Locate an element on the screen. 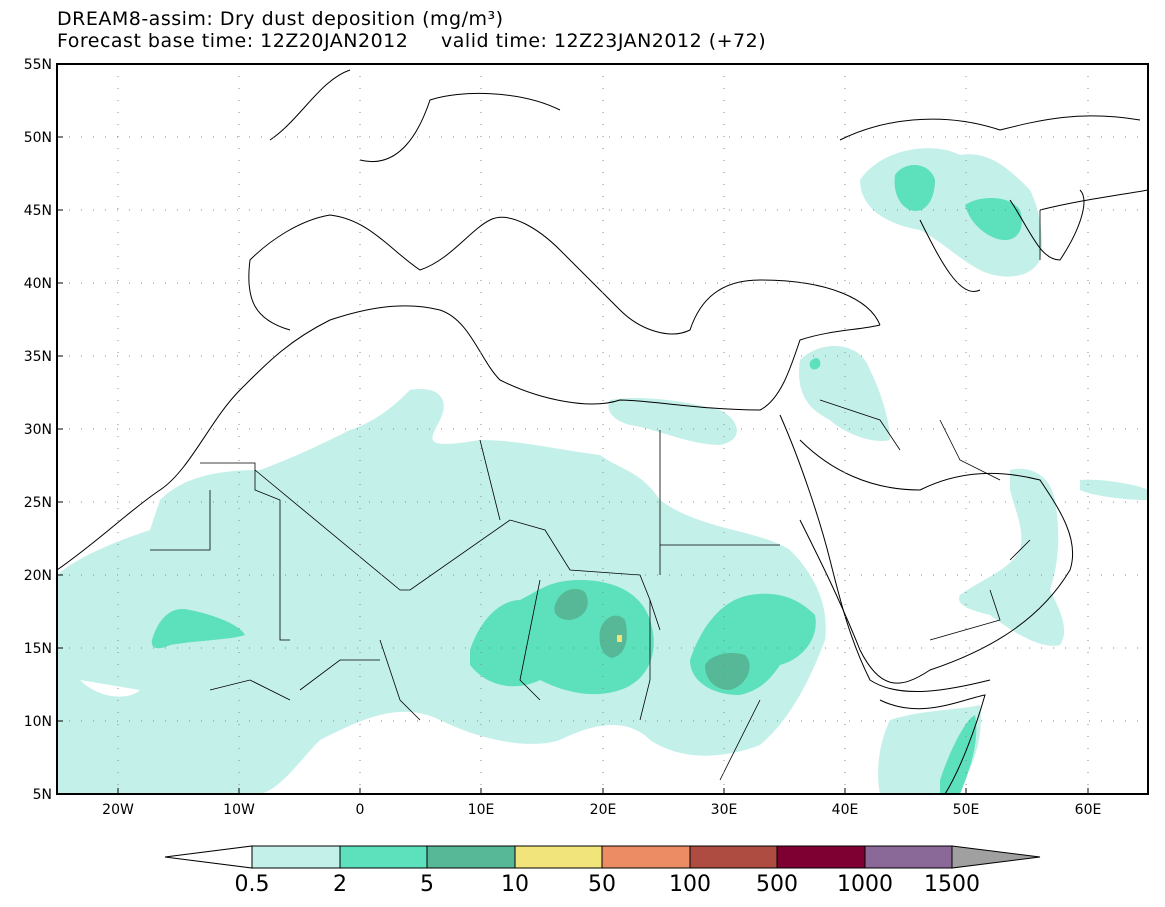  lat-label: 20N is located at coordinates (38, 576).